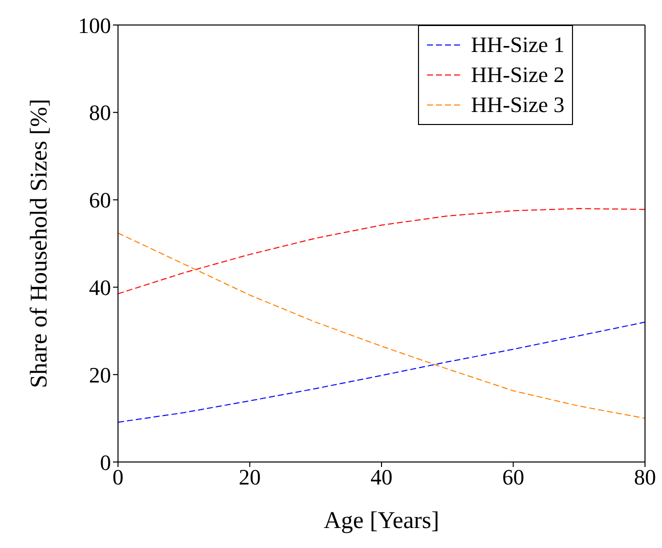  I want to click on legend-label: HH-Size 2, so click(517, 75).